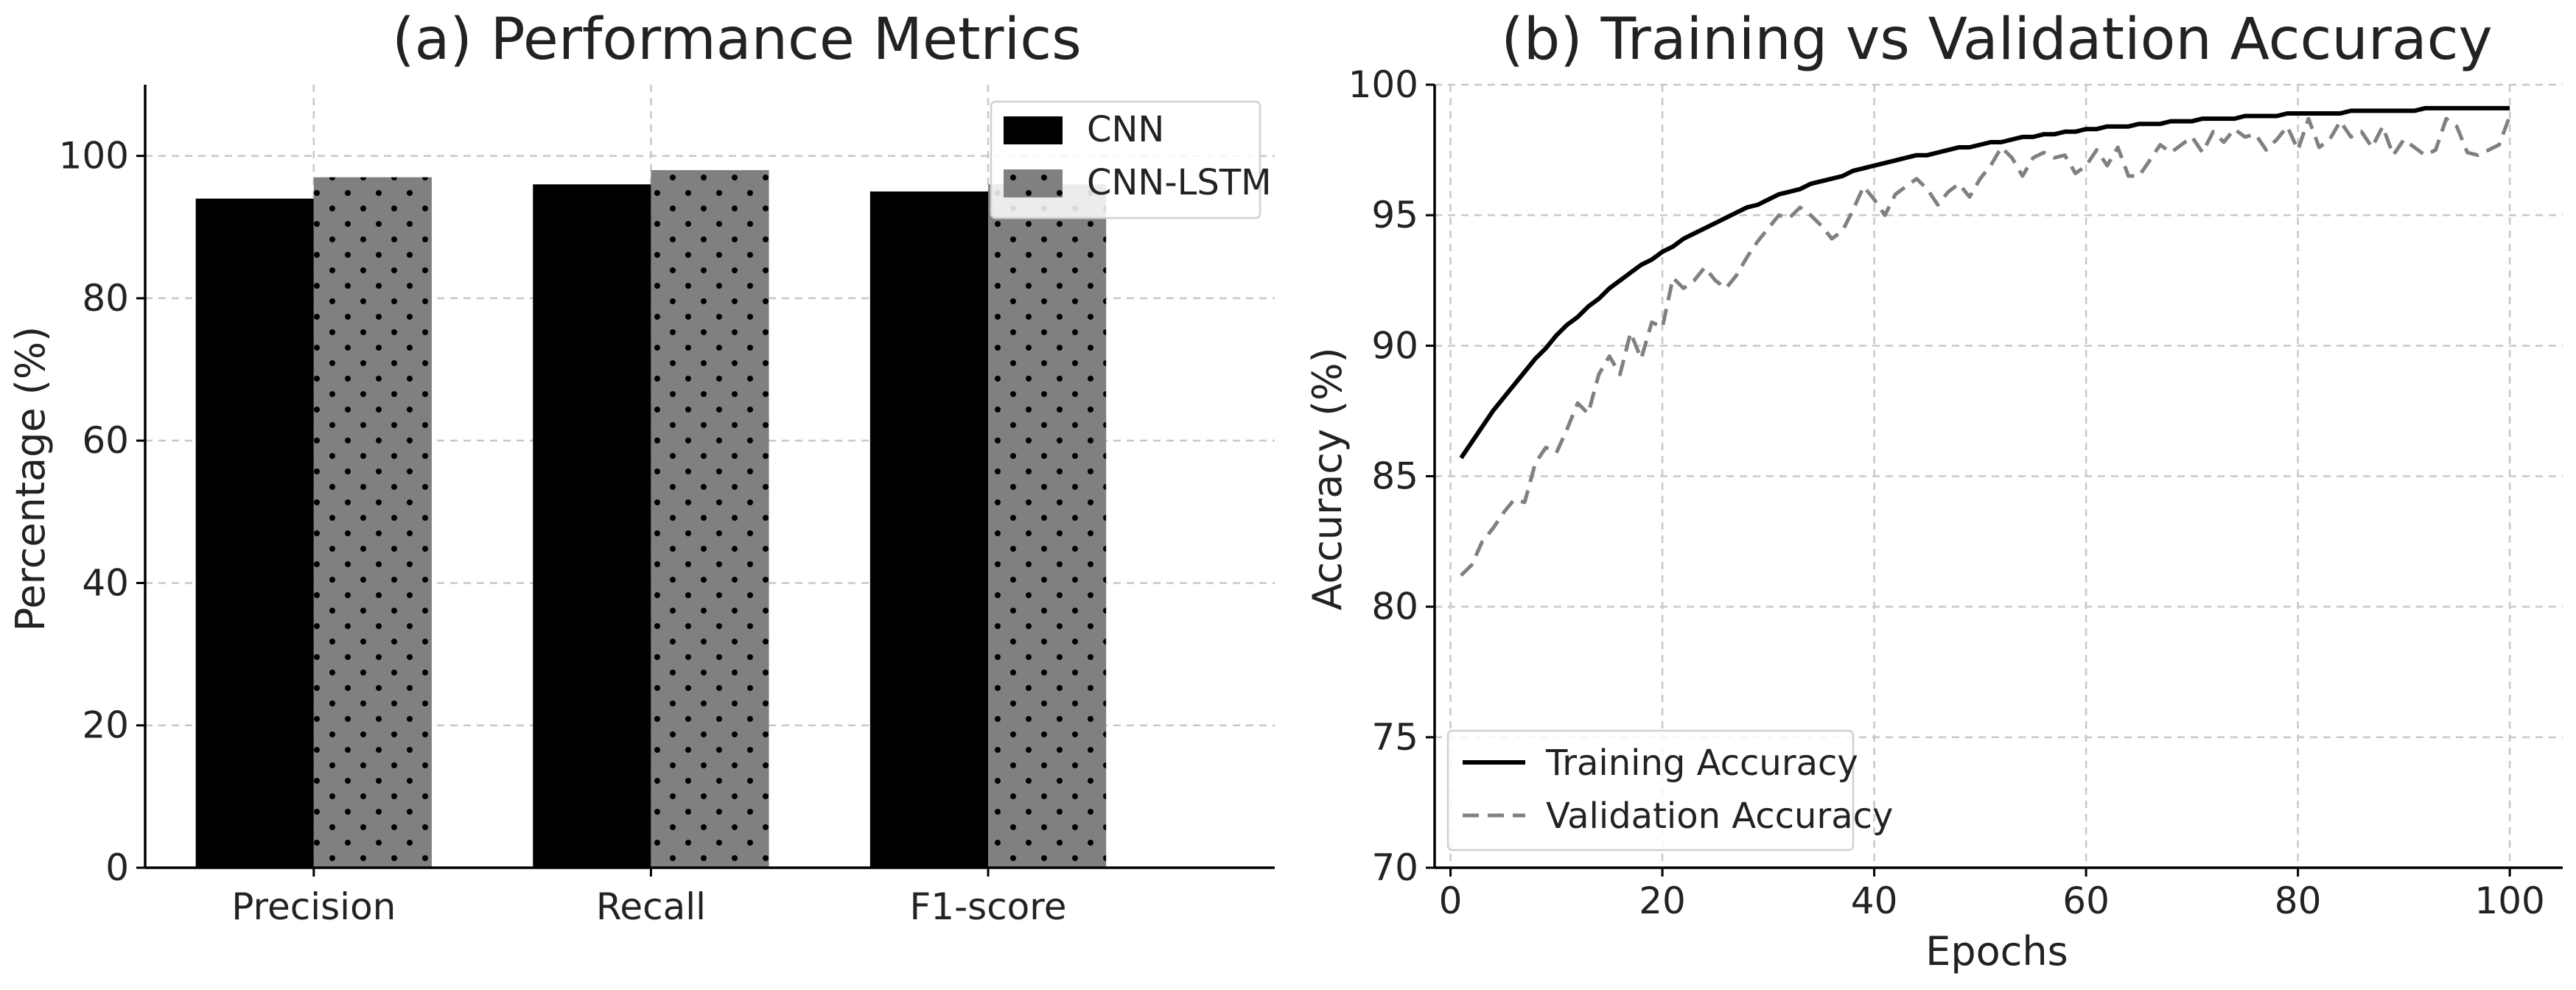 This screenshot has height=990, width=2576. I want to click on panel-b-title: (b) Training vs Validation Accuracy, so click(1996, 40).